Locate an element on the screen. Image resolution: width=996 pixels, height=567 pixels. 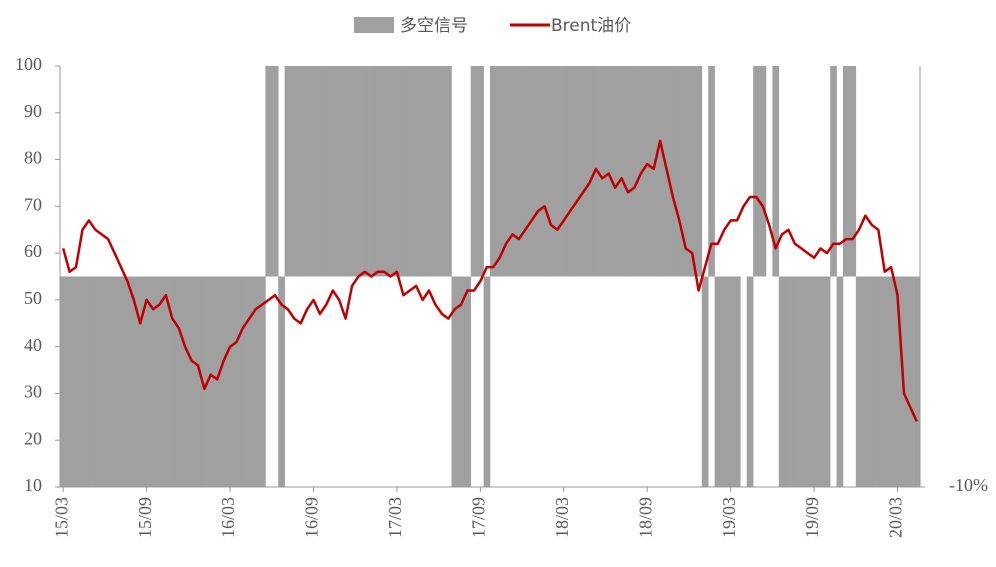
x-tick-label: 17/09 is located at coordinates (478, 517).